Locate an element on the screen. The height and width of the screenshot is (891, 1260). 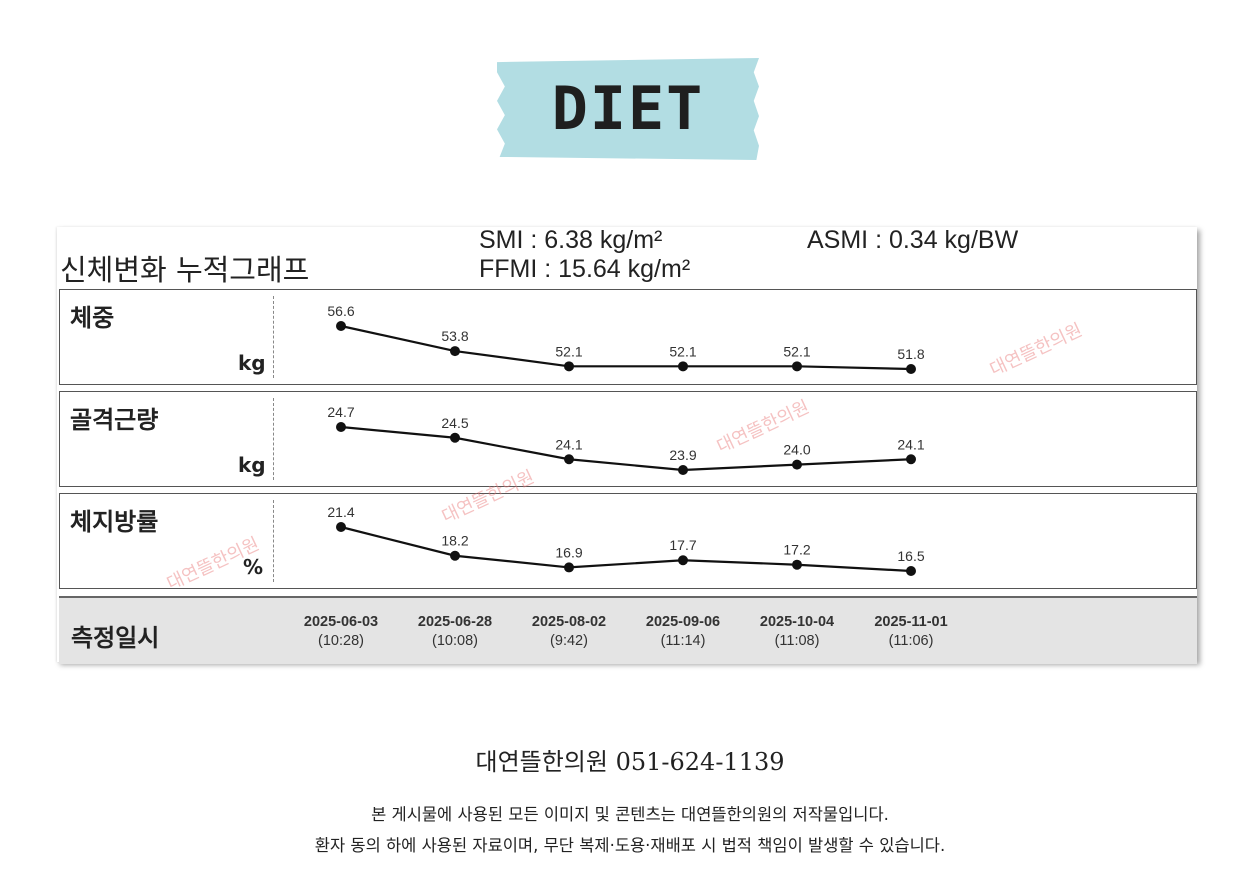
tick-date: 2025-09-06 is located at coordinates (683, 622).